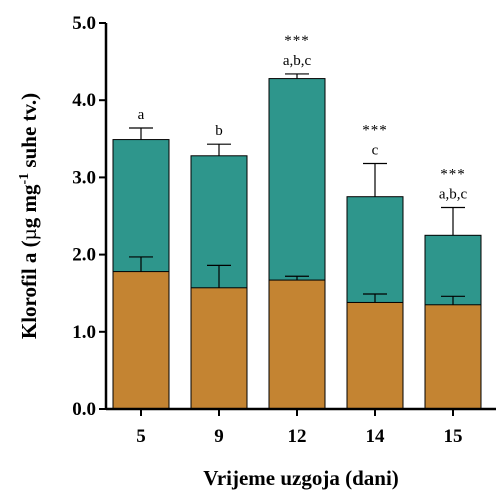  Describe the element at coordinates (141, 115) in the screenshot. I see `significance-letters-0: a` at that location.